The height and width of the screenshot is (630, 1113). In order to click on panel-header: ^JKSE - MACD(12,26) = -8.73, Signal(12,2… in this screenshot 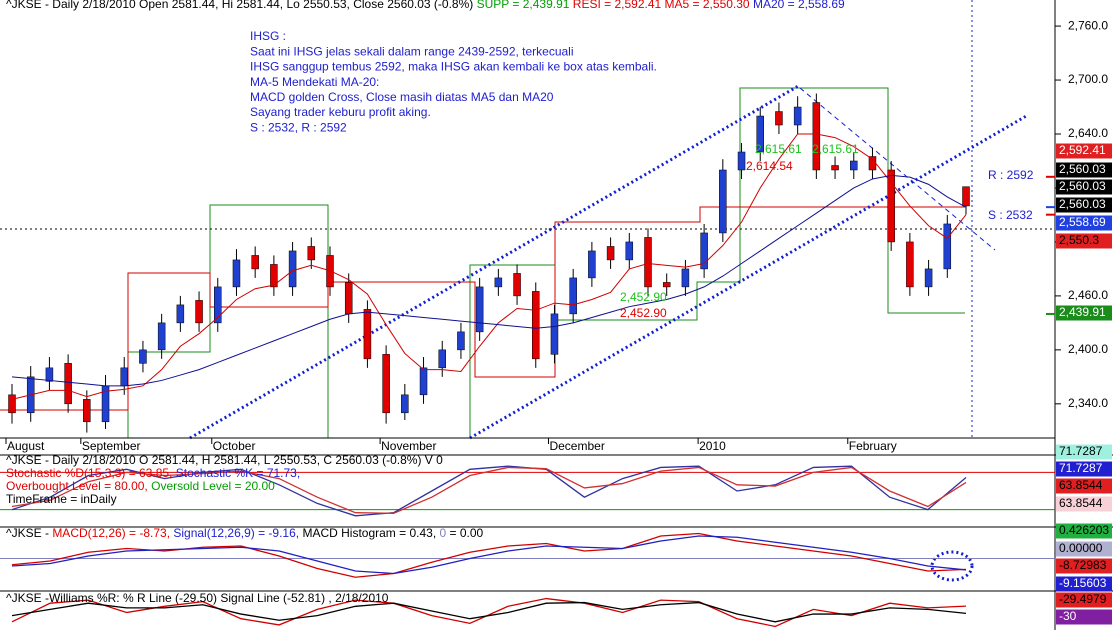, I will do `click(245, 533)`.